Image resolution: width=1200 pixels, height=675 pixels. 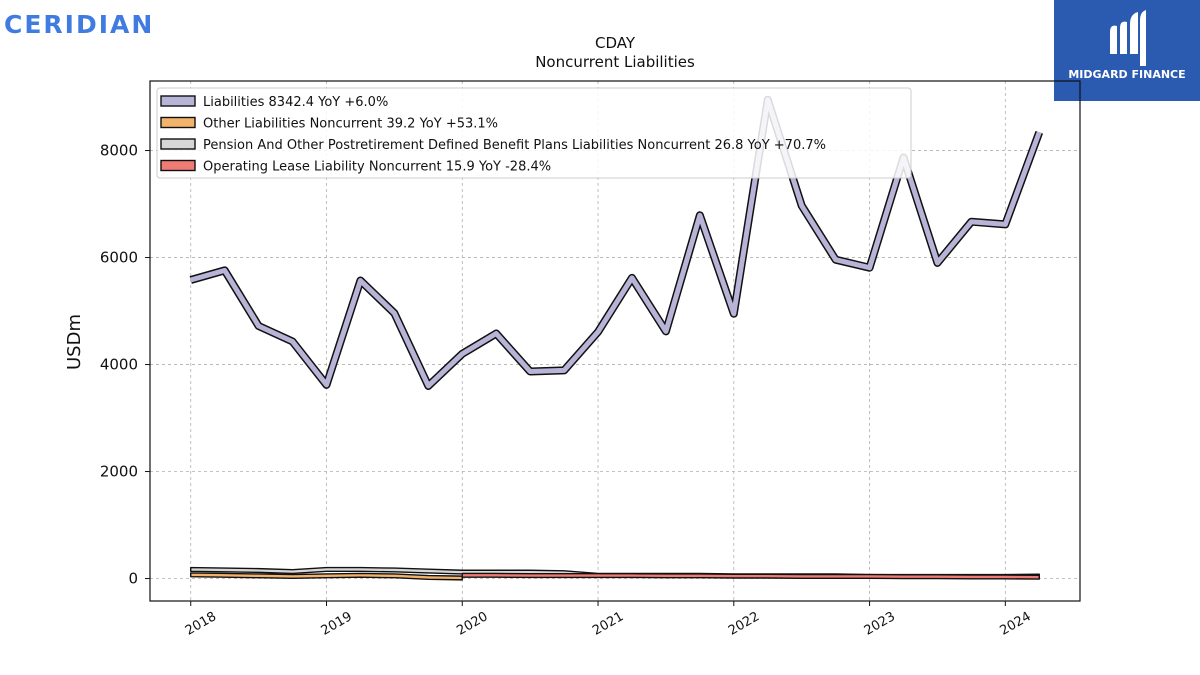 What do you see at coordinates (534, 133) in the screenshot?
I see `legend-box` at bounding box center [534, 133].